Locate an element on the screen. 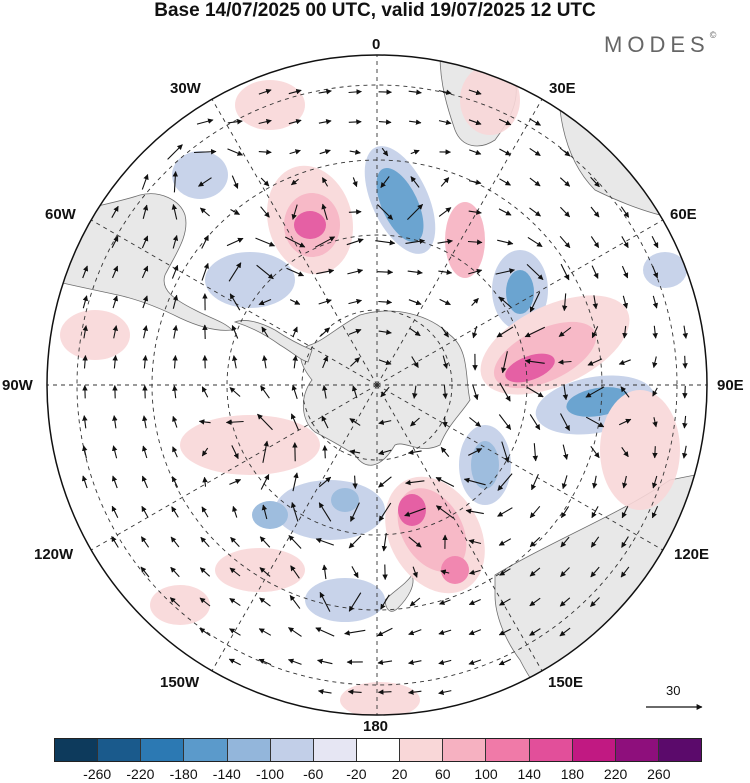 The height and width of the screenshot is (783, 750). anomaly-positive-area is located at coordinates (95, 335).